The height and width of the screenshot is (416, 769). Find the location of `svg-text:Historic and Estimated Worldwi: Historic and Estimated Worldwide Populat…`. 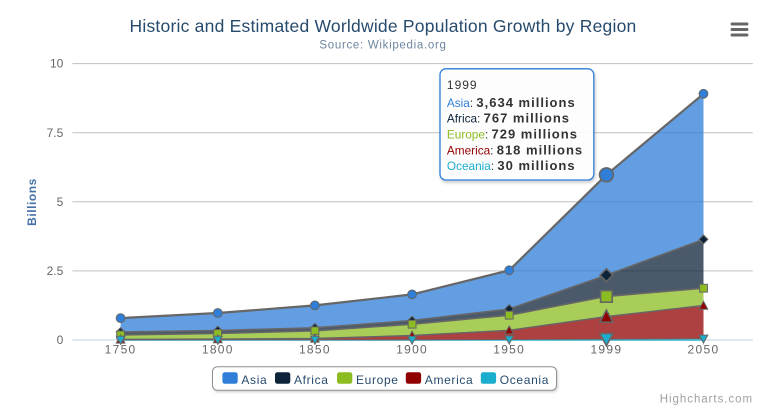

svg-text:Historic and Estimated Worldwi: Historic and Estimated Worldwide Populat… is located at coordinates (382, 26).